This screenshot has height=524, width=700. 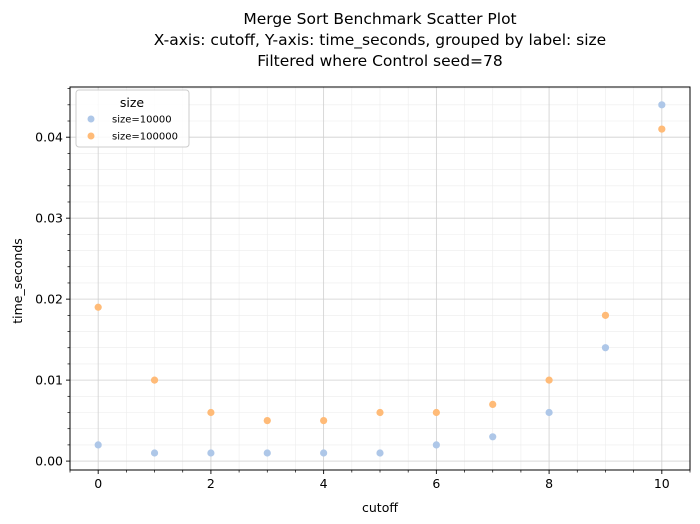 I want to click on legend: size size=10000 size=100000, so click(x=132, y=118).